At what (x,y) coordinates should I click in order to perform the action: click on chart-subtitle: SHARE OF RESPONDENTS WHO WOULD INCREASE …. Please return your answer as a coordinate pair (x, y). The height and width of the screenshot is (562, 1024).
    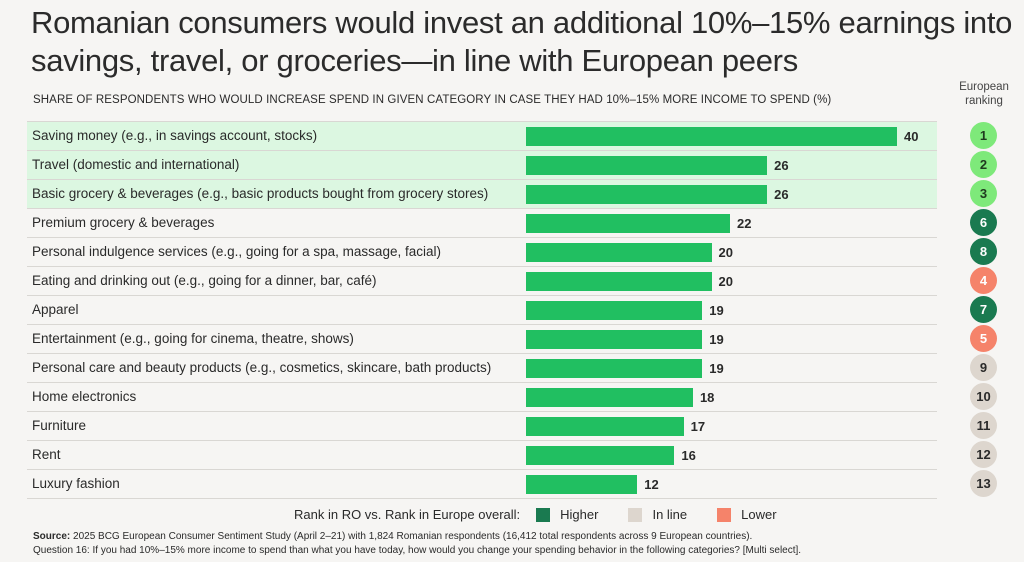
    Looking at the image, I should click on (432, 100).